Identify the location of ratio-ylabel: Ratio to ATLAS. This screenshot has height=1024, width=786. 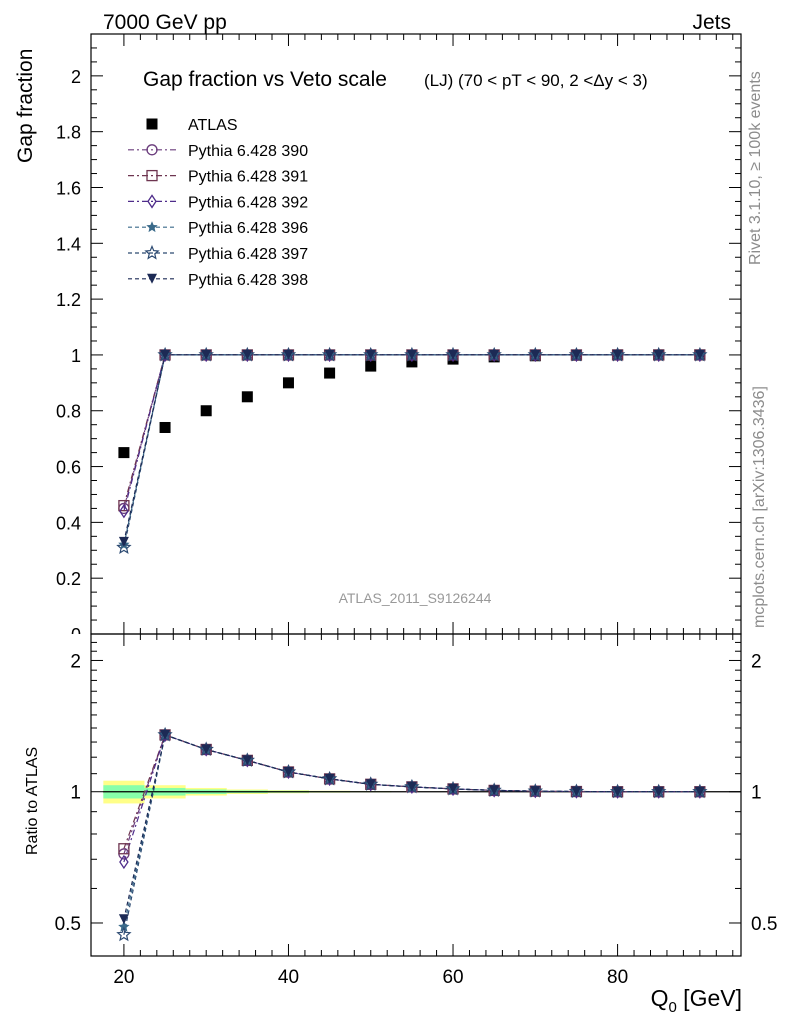
(32, 801).